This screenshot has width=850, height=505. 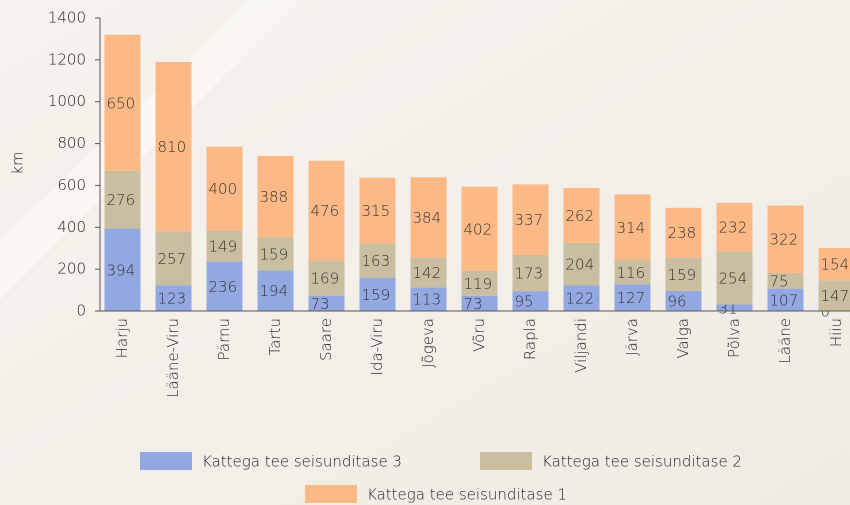 I want to click on y-tick-label: 400, so click(x=71, y=227).